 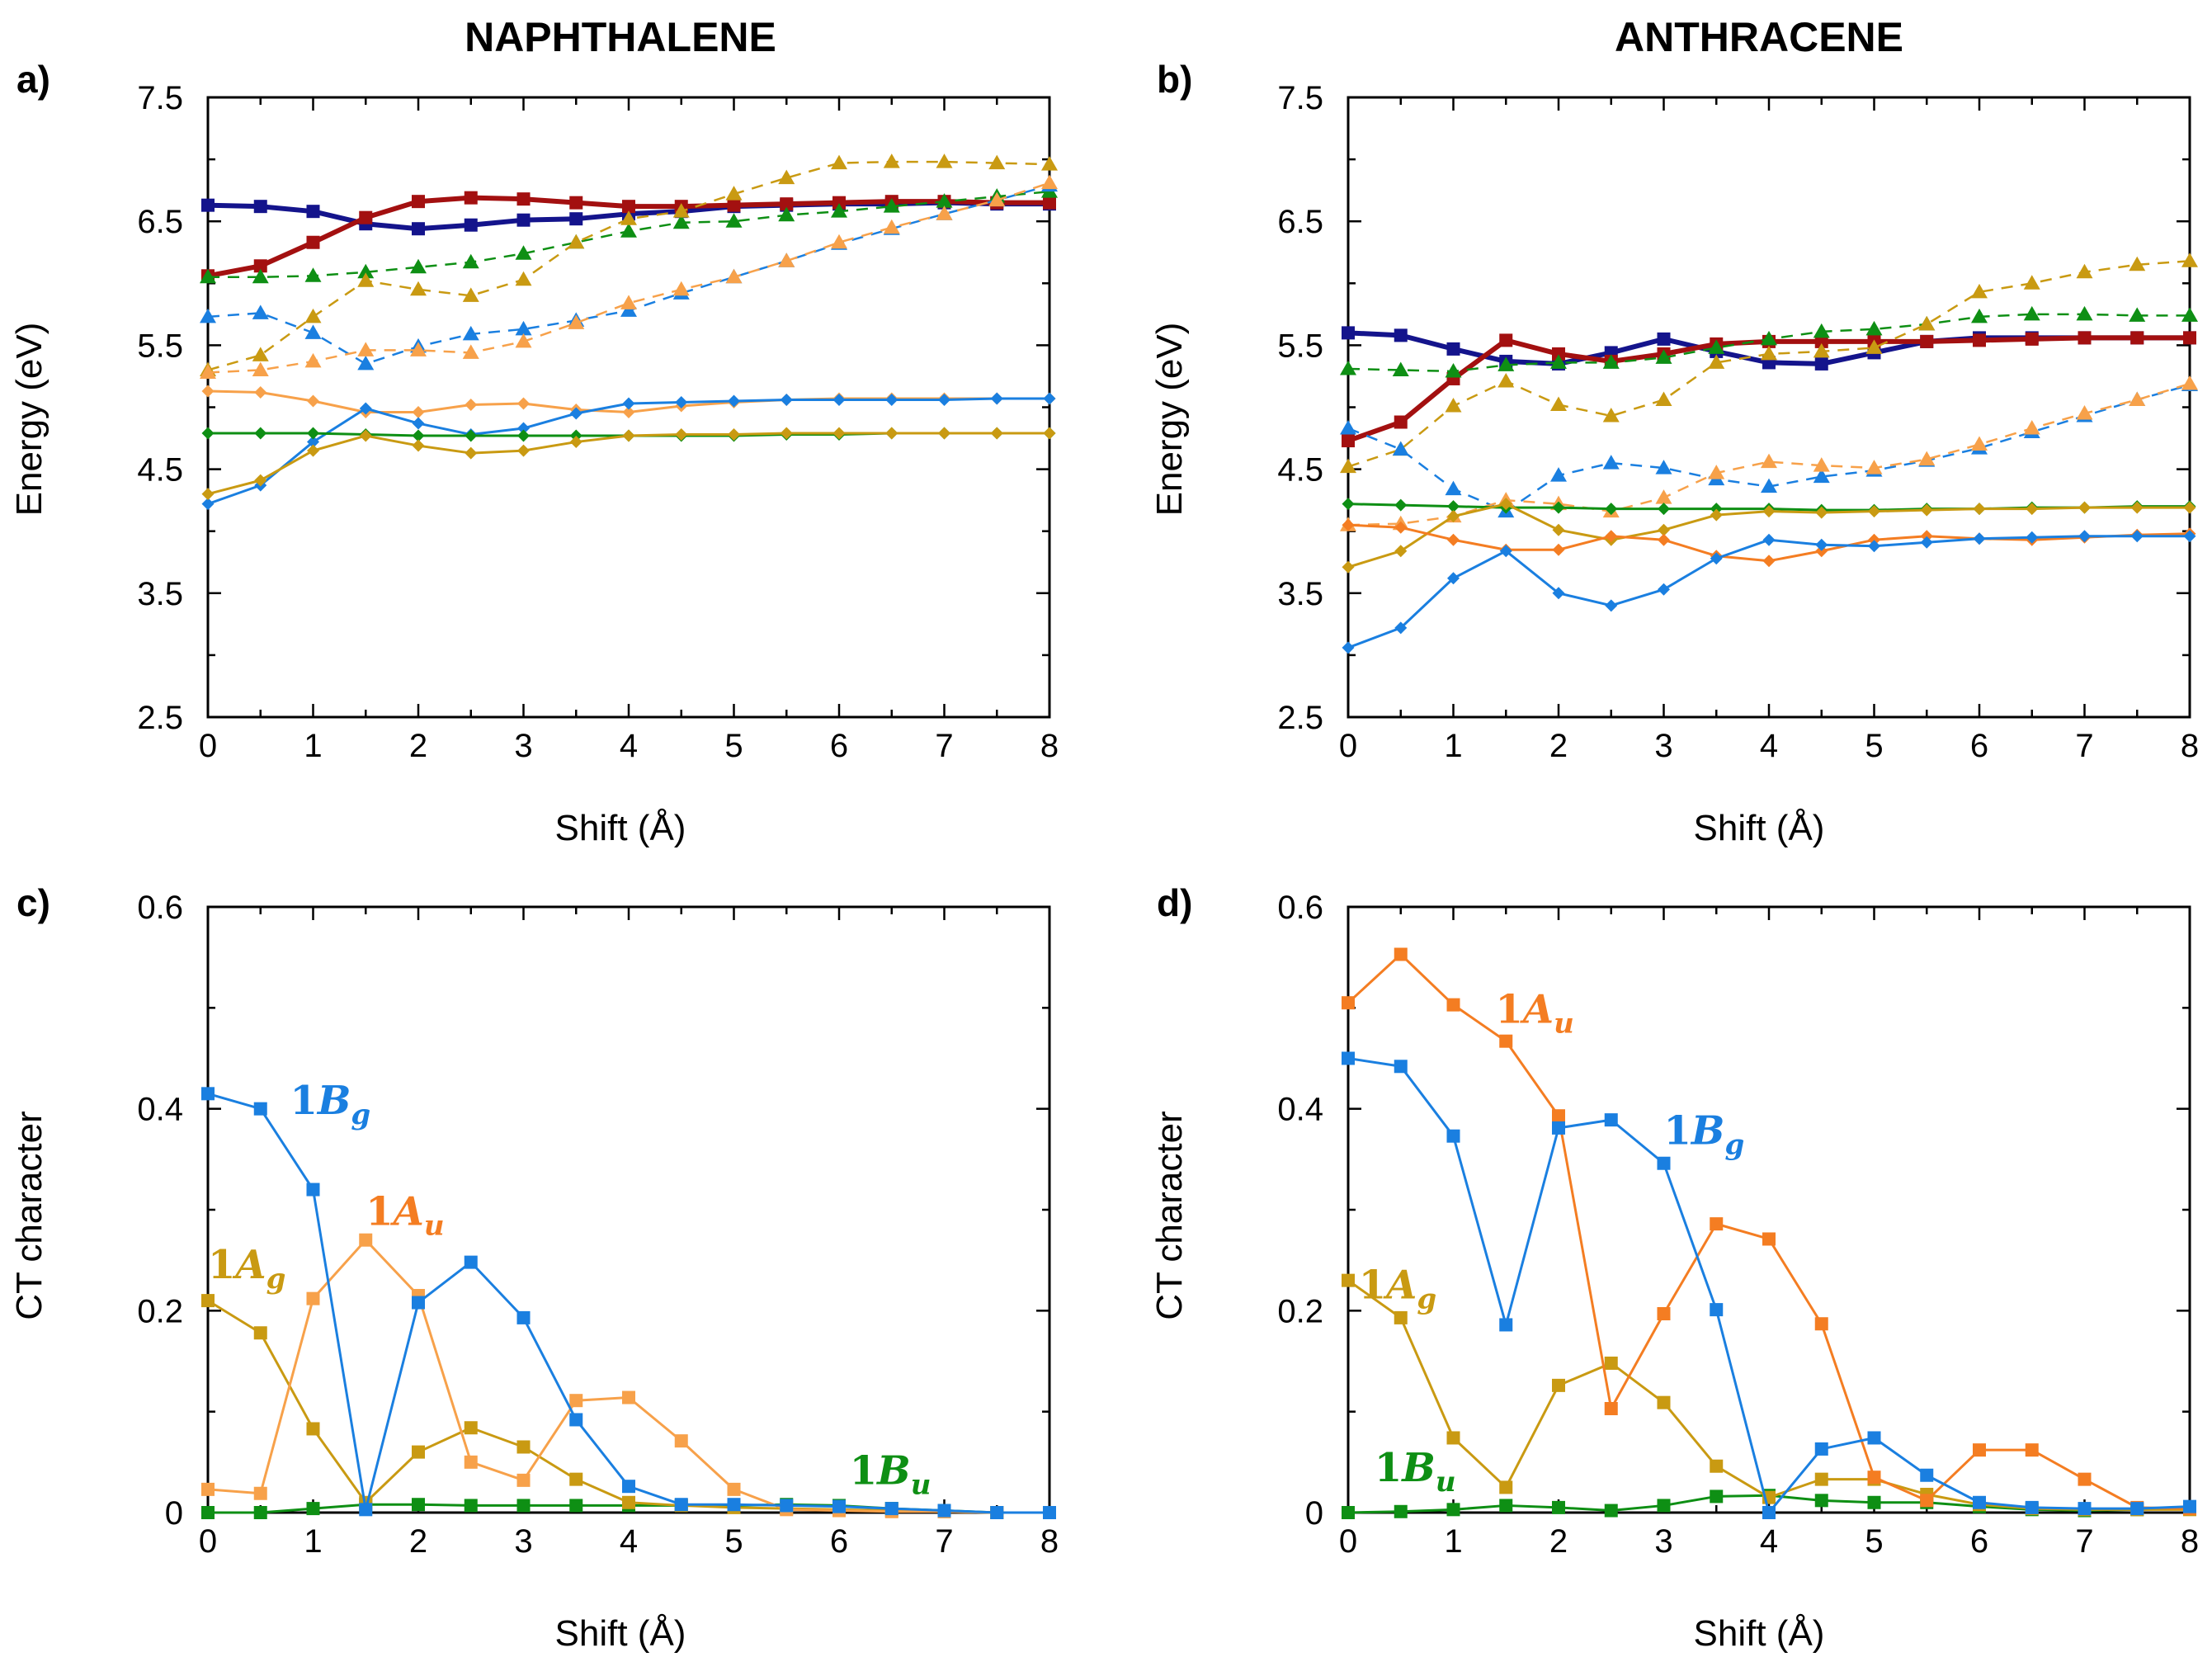 I want to click on y-tick-label: 0.6, so click(x=160, y=908).